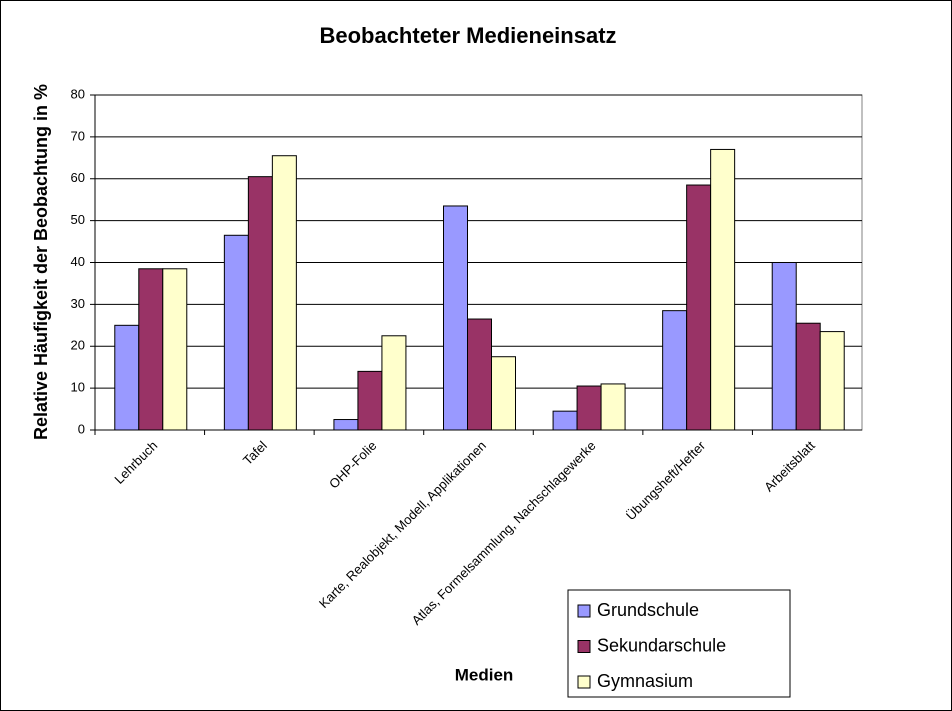 This screenshot has width=952, height=711. Describe the element at coordinates (467, 35) in the screenshot. I see `chart-title: Beobachteter Medieneinsatz` at that location.